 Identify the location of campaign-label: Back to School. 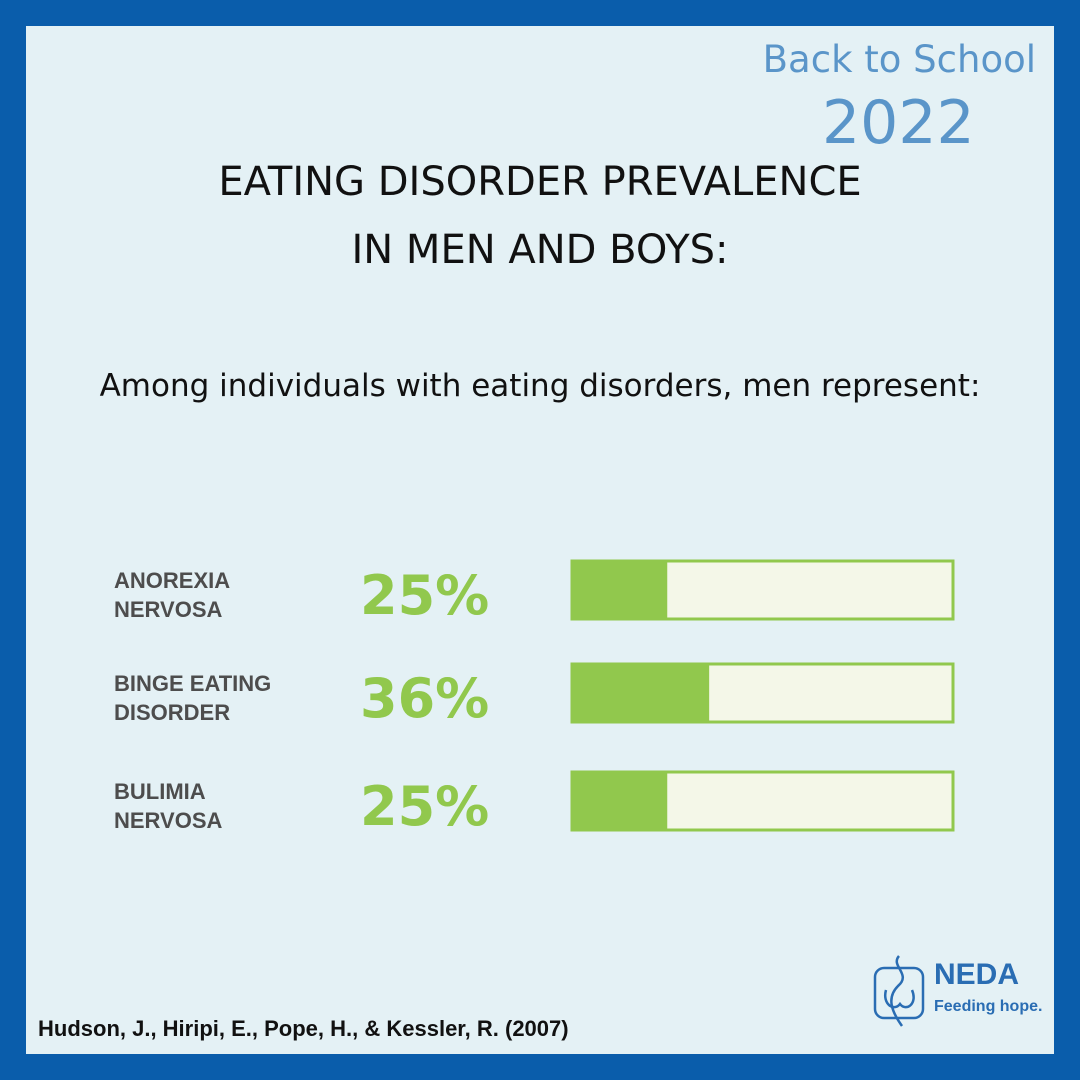
(899, 59).